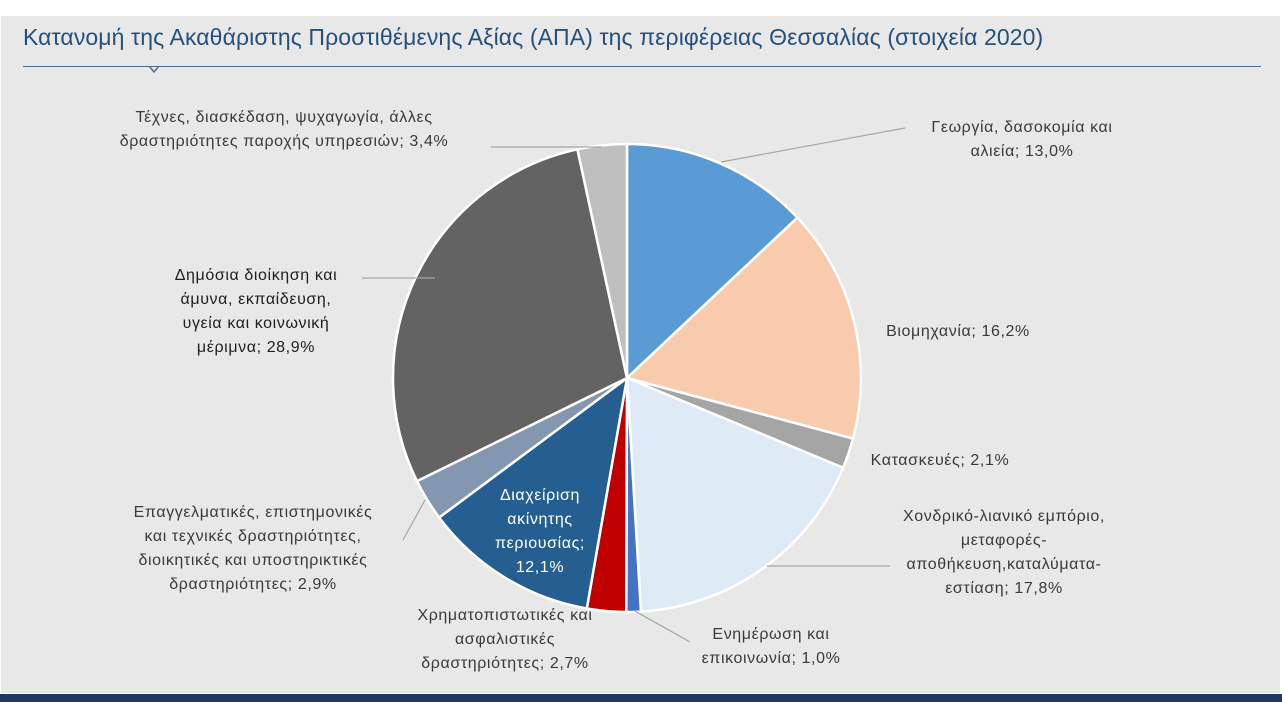 Image resolution: width=1282 pixels, height=702 pixels. Describe the element at coordinates (256, 323) in the screenshot. I see `slice-label-line: υγεία και κοινωνική` at that location.